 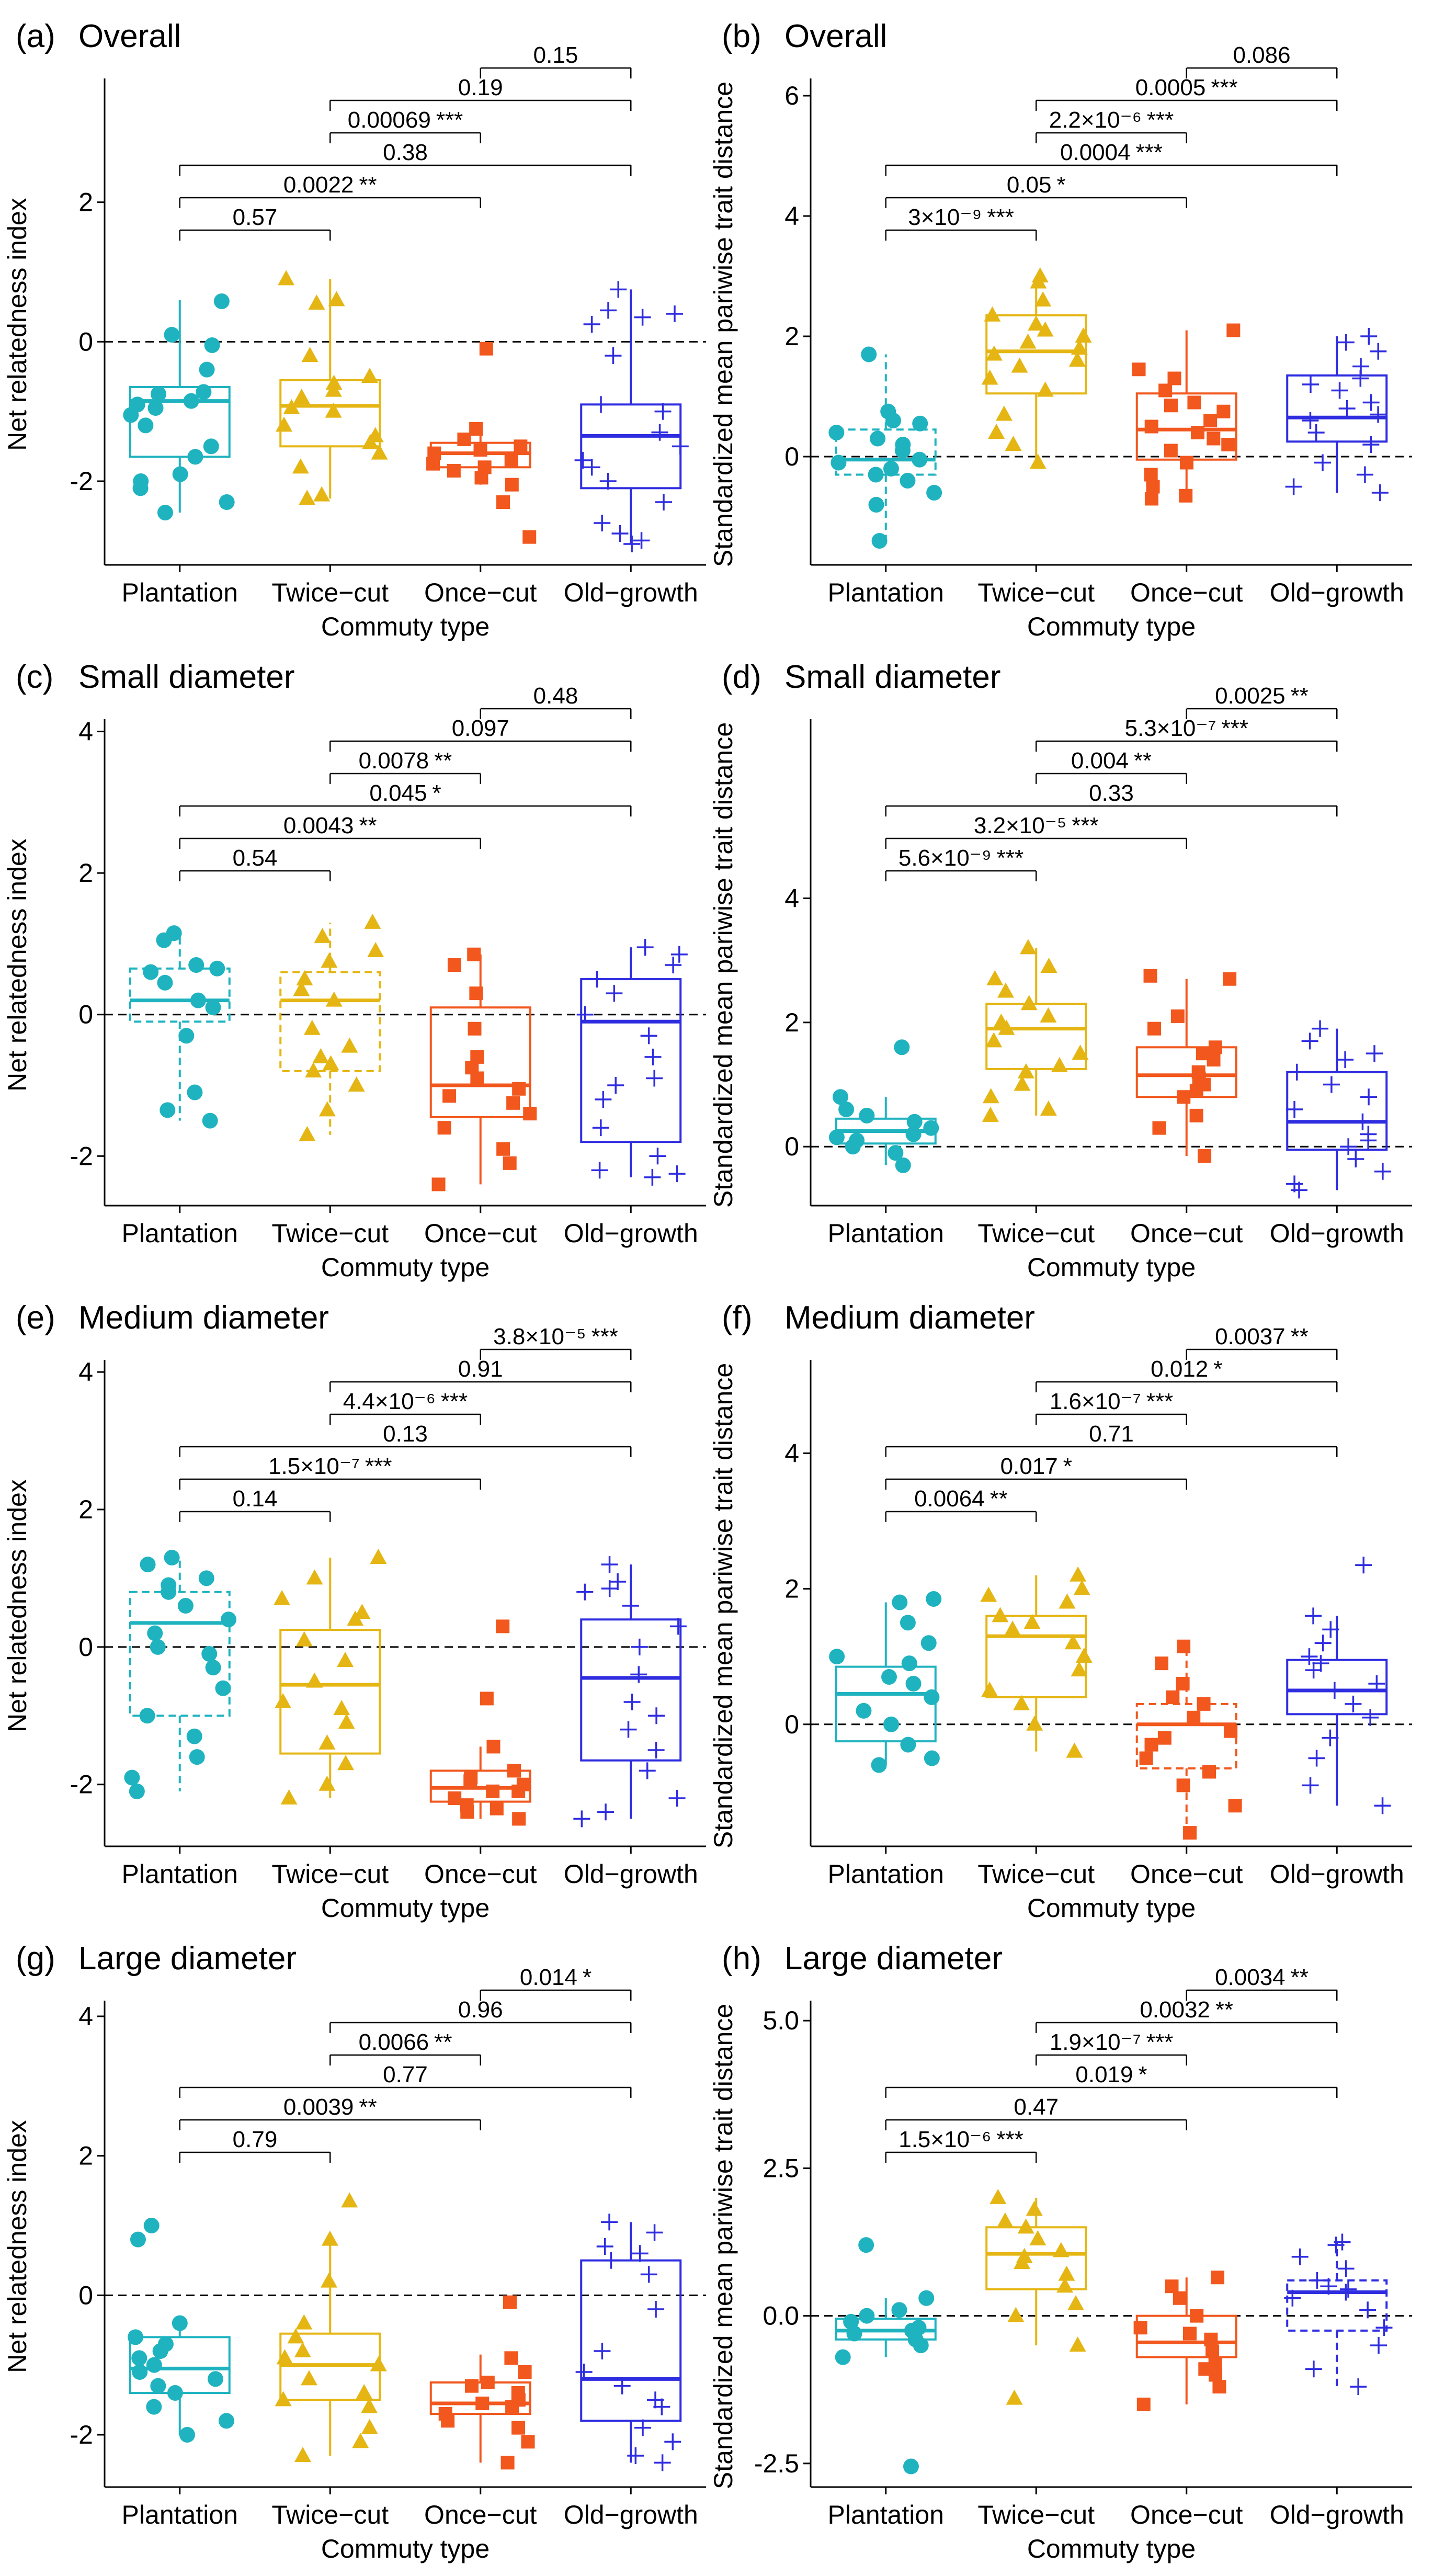 I want to click on significance-stars: ***, so click(x=449, y=120).